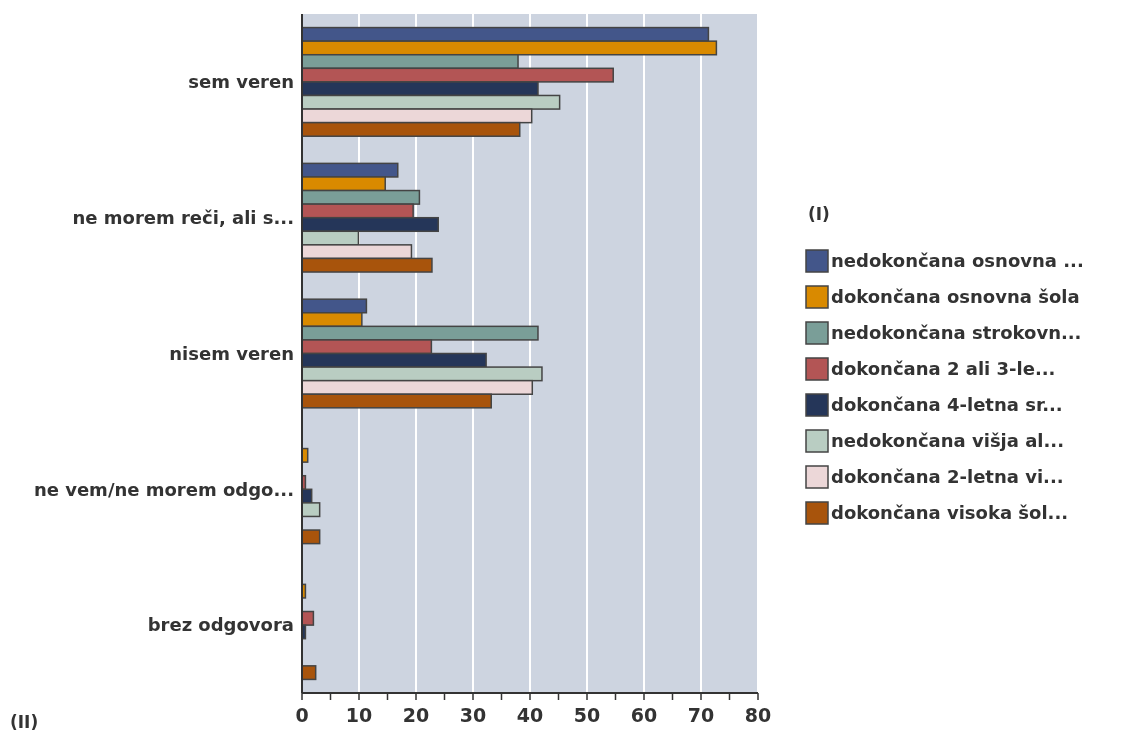 The width and height of the screenshot is (1123, 740). Describe the element at coordinates (758, 715) in the screenshot. I see `x-tick-label: 80` at that location.